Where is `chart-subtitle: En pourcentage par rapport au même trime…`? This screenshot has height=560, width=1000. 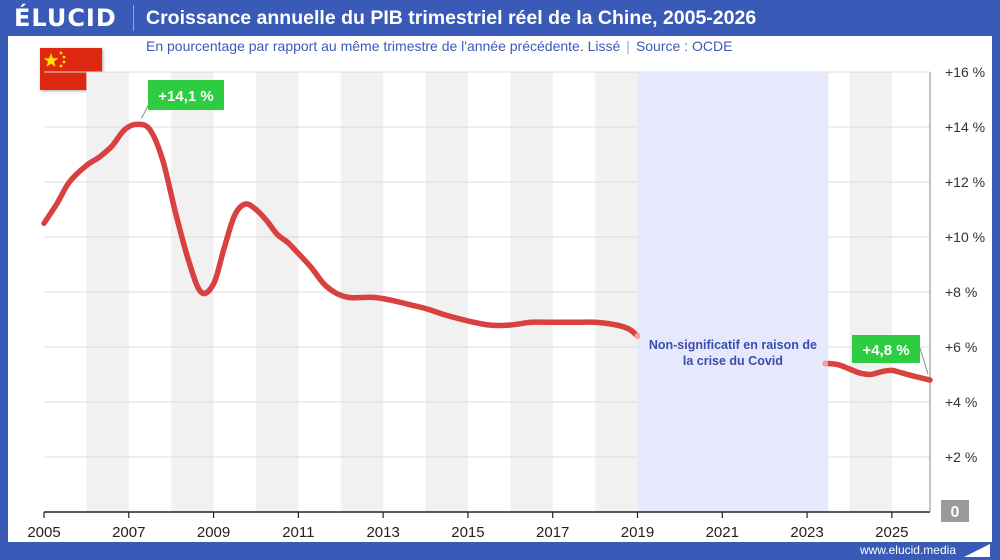
chart-subtitle: En pourcentage par rapport au même trime… is located at coordinates (439, 46).